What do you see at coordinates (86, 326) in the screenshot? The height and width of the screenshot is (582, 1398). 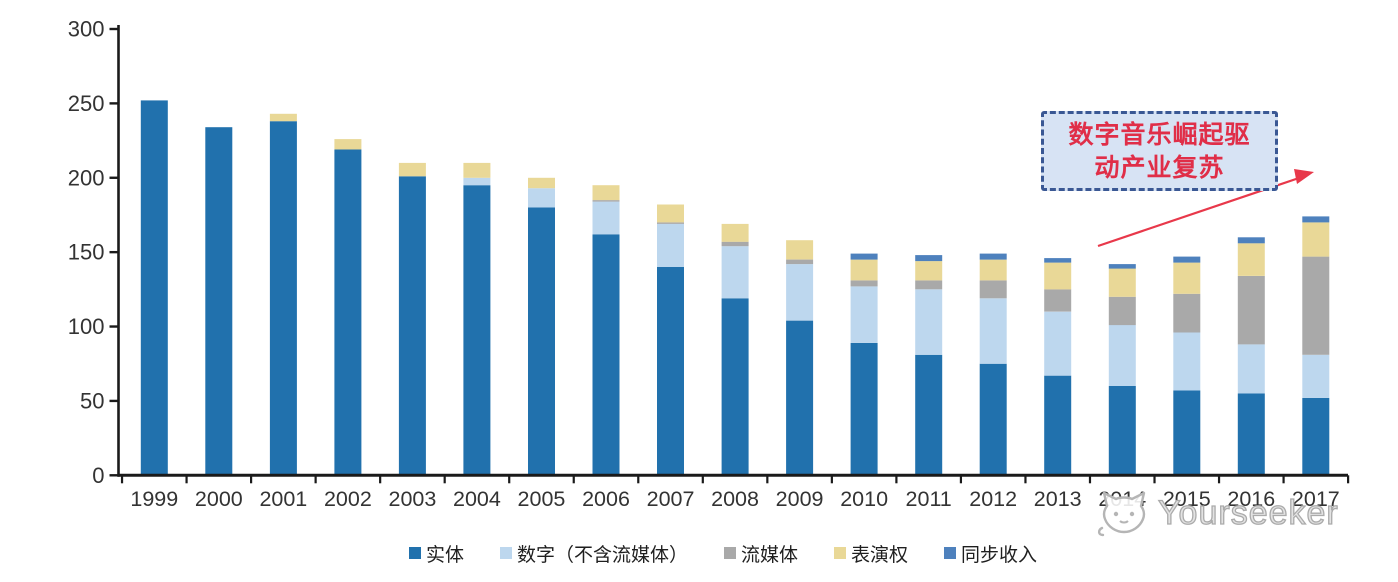 I see `y-tick-label: 100` at bounding box center [86, 326].